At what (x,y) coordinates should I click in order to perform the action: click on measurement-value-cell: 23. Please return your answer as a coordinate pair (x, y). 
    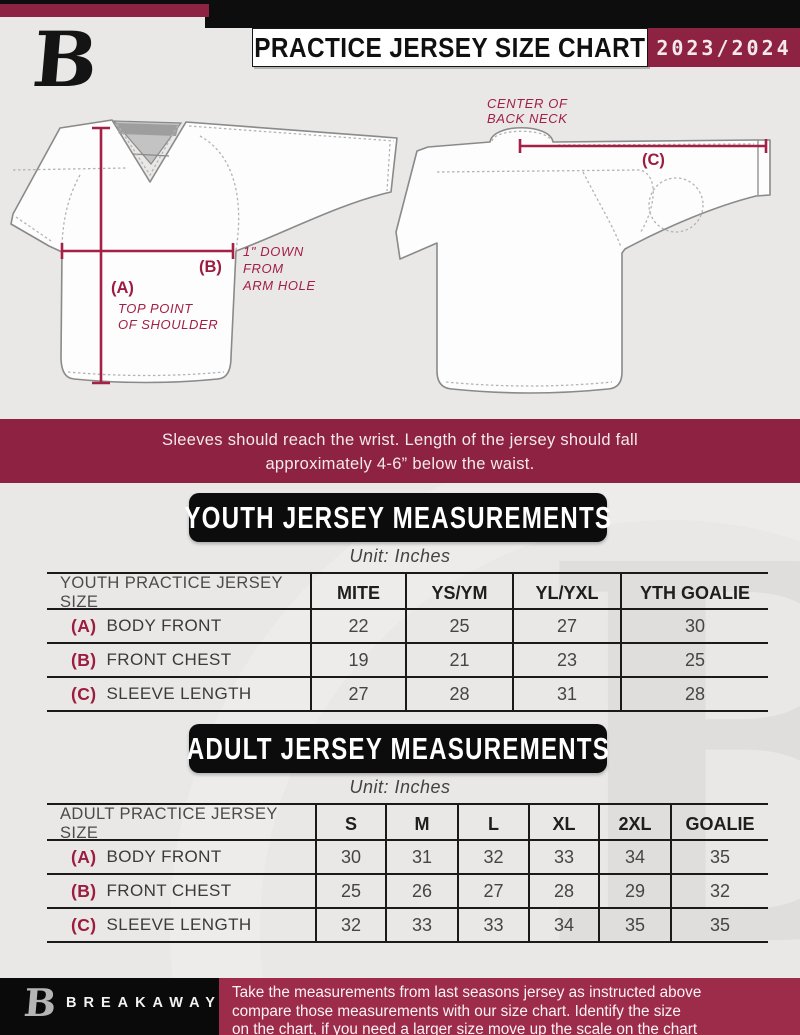
    Looking at the image, I should click on (566, 660).